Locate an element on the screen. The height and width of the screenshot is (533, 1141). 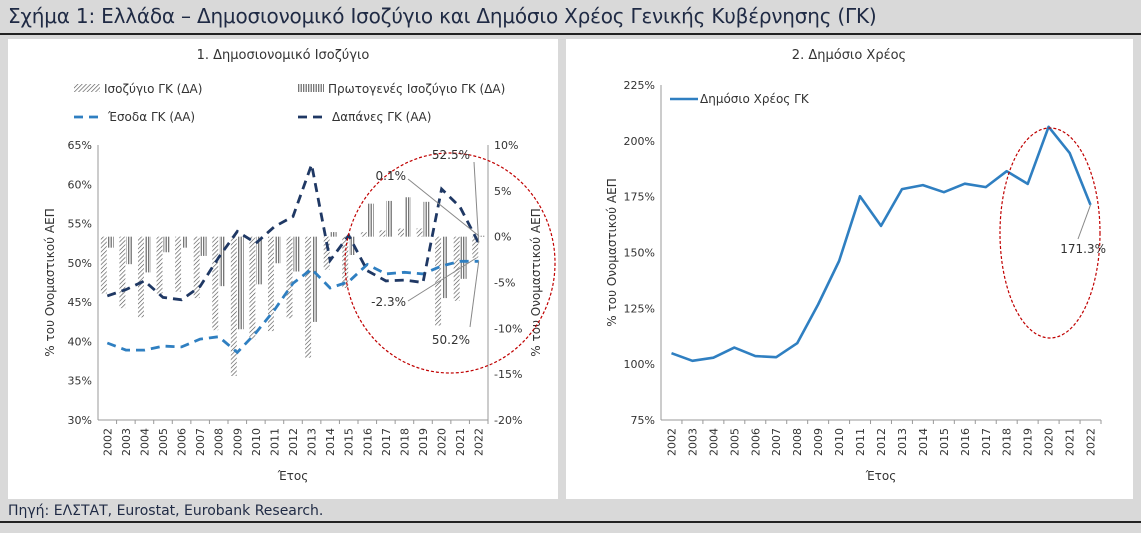
legend-swatch-balance is located at coordinates (87, 88).